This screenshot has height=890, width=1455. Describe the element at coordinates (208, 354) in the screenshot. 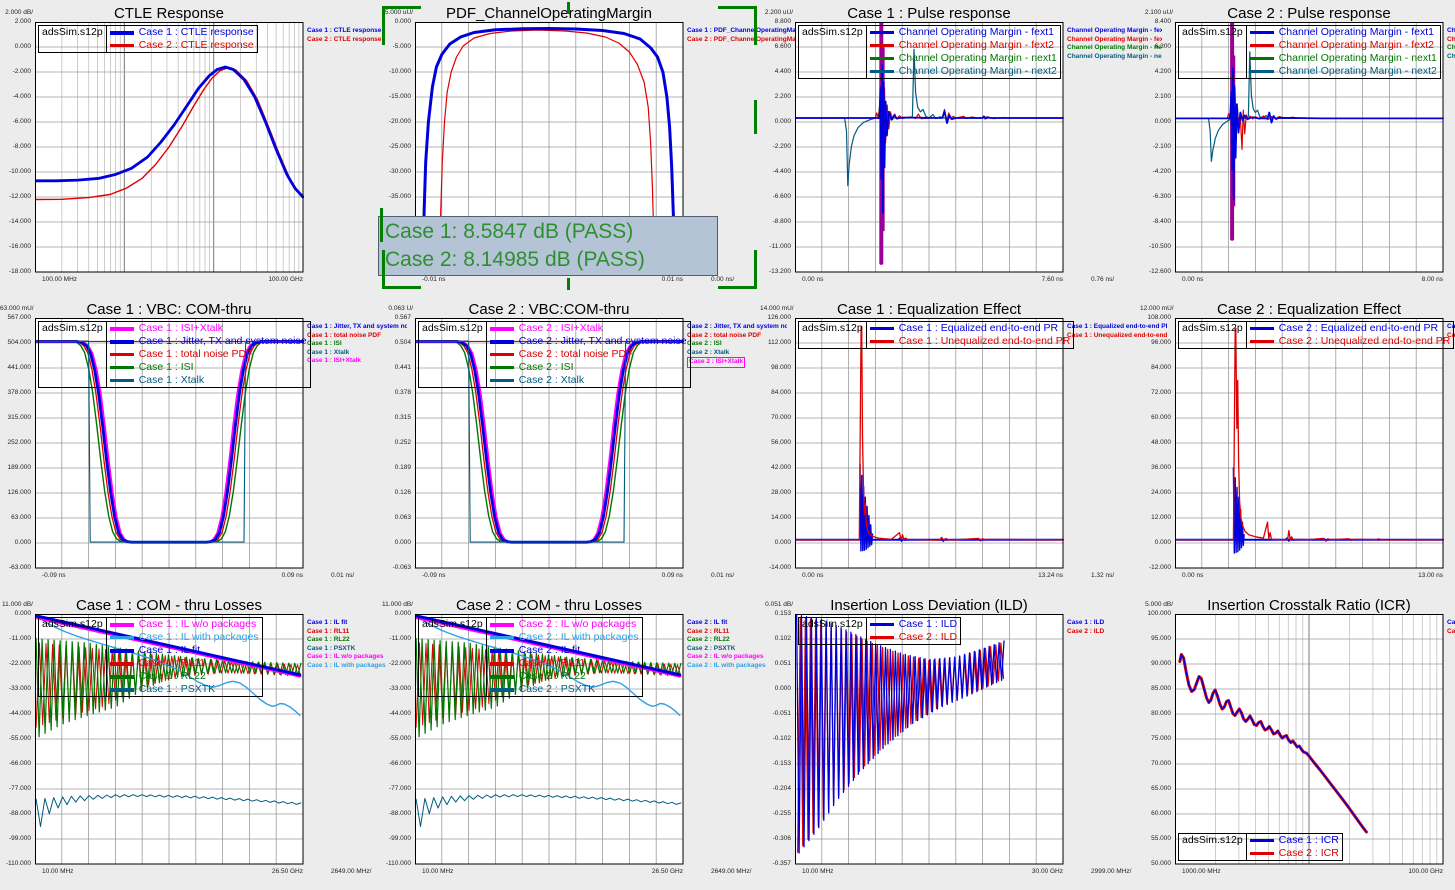

I see `legend-row: Case 1 : total noise PDF` at that location.